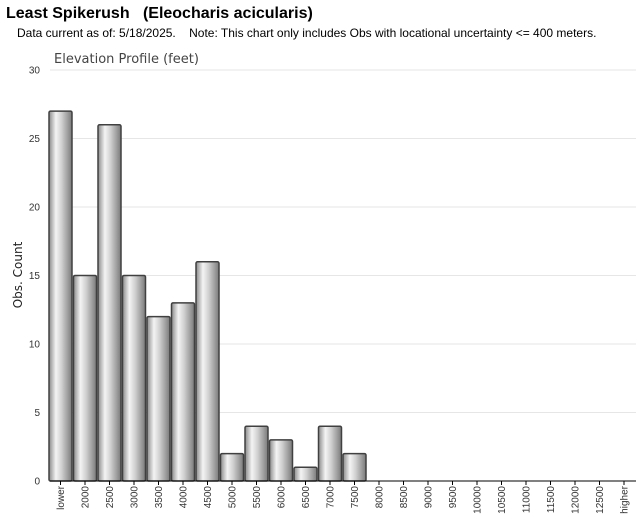 The height and width of the screenshot is (523, 640). I want to click on y-tick-label: 20, so click(35, 208).